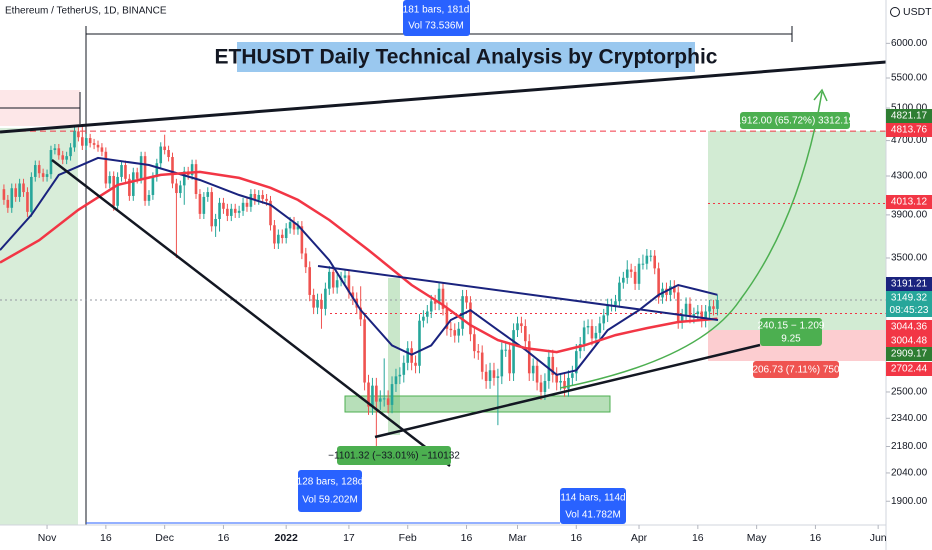 This screenshot has height=550, width=932. Describe the element at coordinates (796, 370) in the screenshot. I see `stop-text: 206.73 (7.11%) 750` at that location.